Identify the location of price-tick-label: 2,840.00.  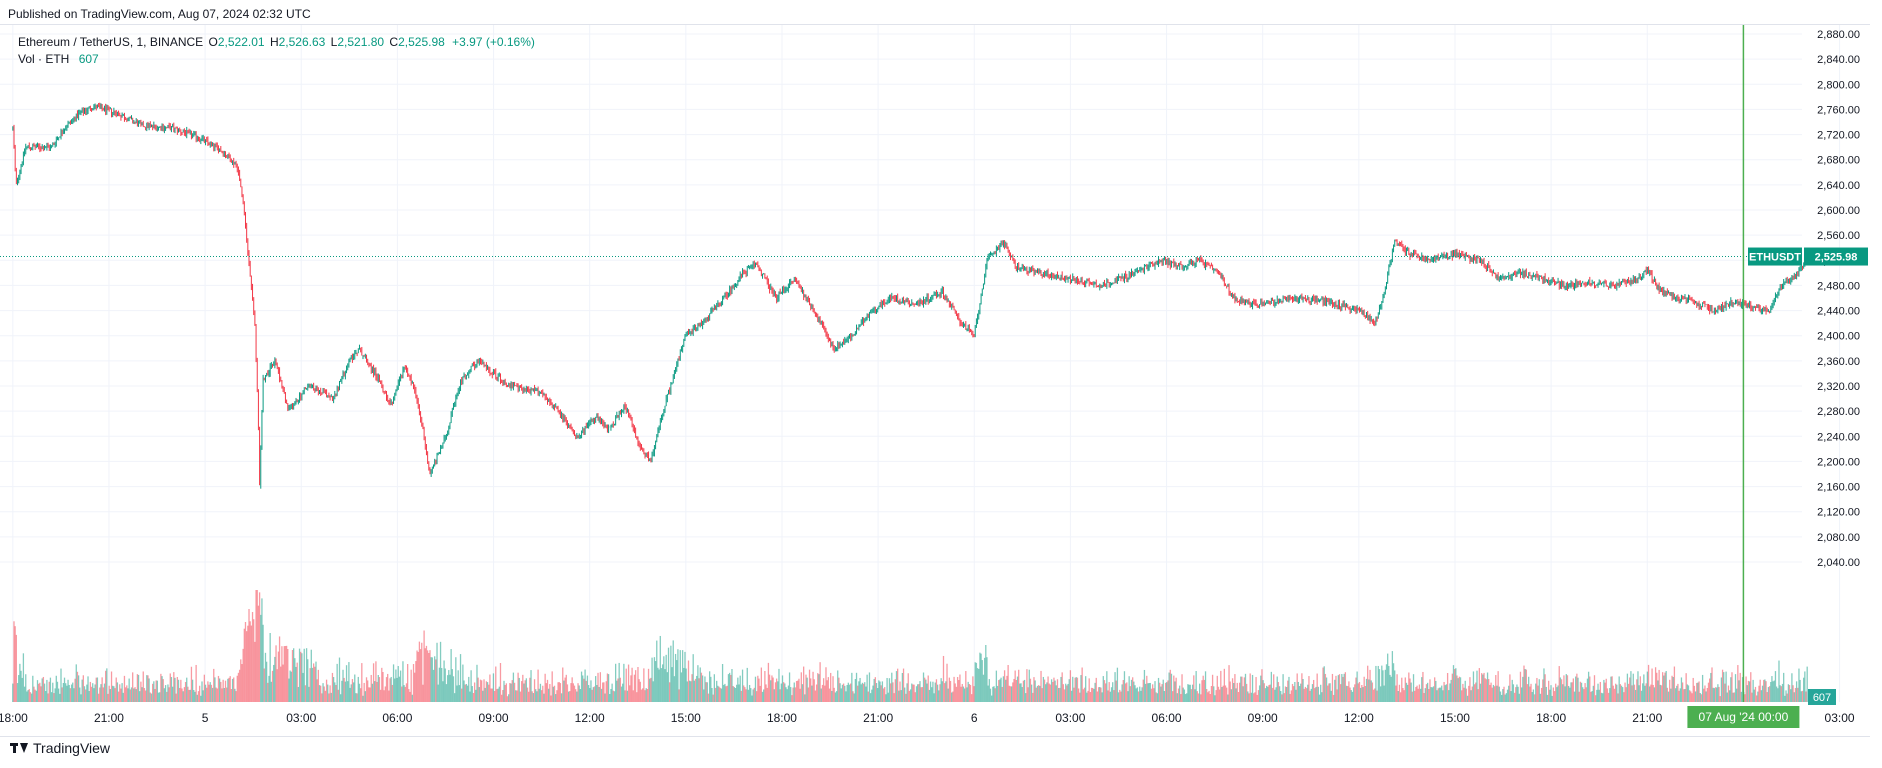
(1838, 60).